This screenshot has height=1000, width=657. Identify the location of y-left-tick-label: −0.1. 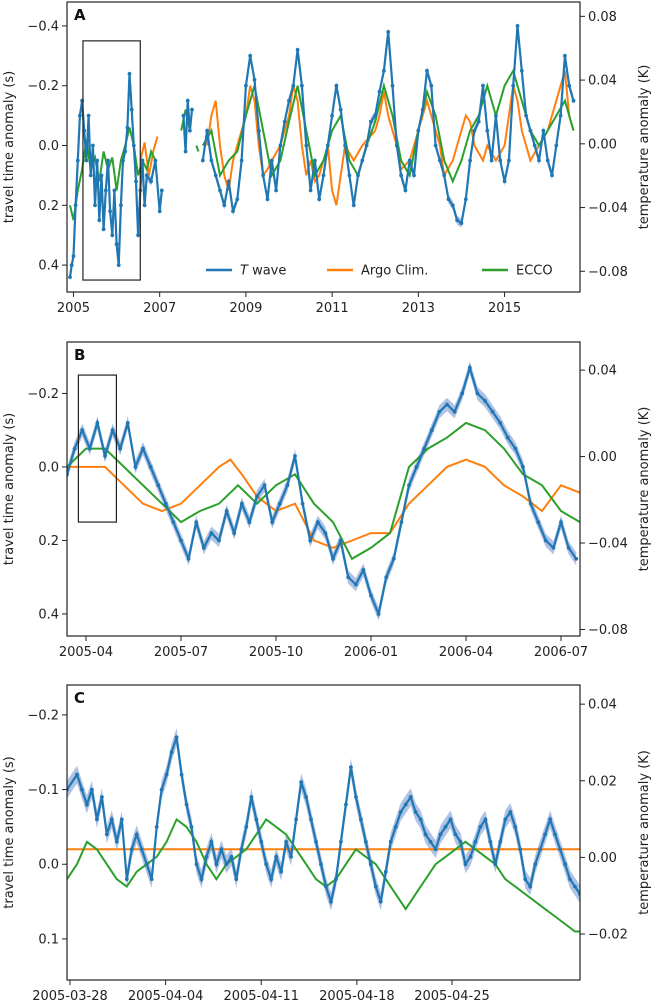
(43, 790).